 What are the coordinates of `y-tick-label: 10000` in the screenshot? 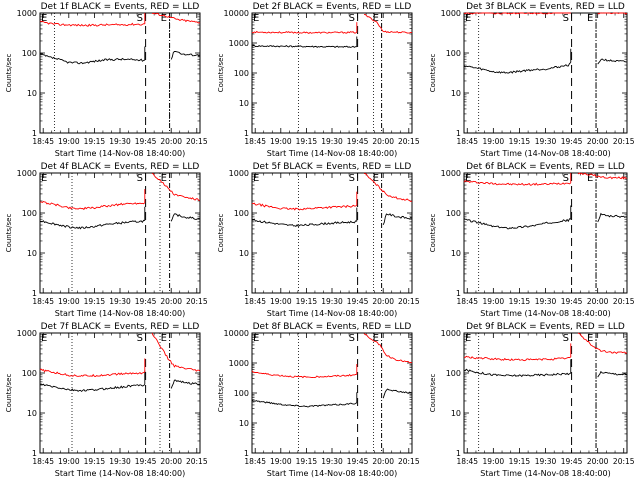 It's located at (236, 333).